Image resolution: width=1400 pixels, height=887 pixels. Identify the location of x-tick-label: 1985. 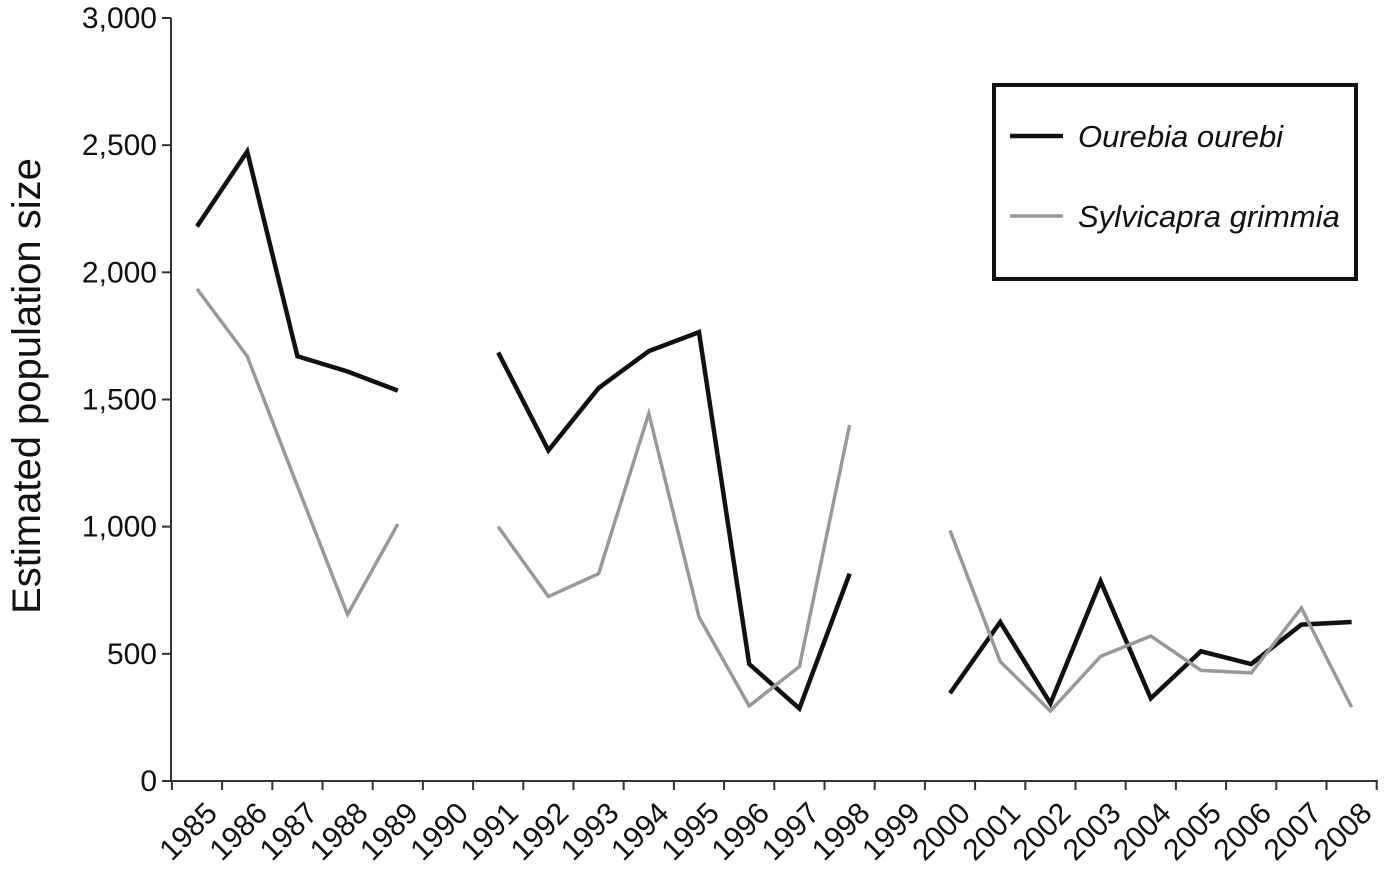
(188, 832).